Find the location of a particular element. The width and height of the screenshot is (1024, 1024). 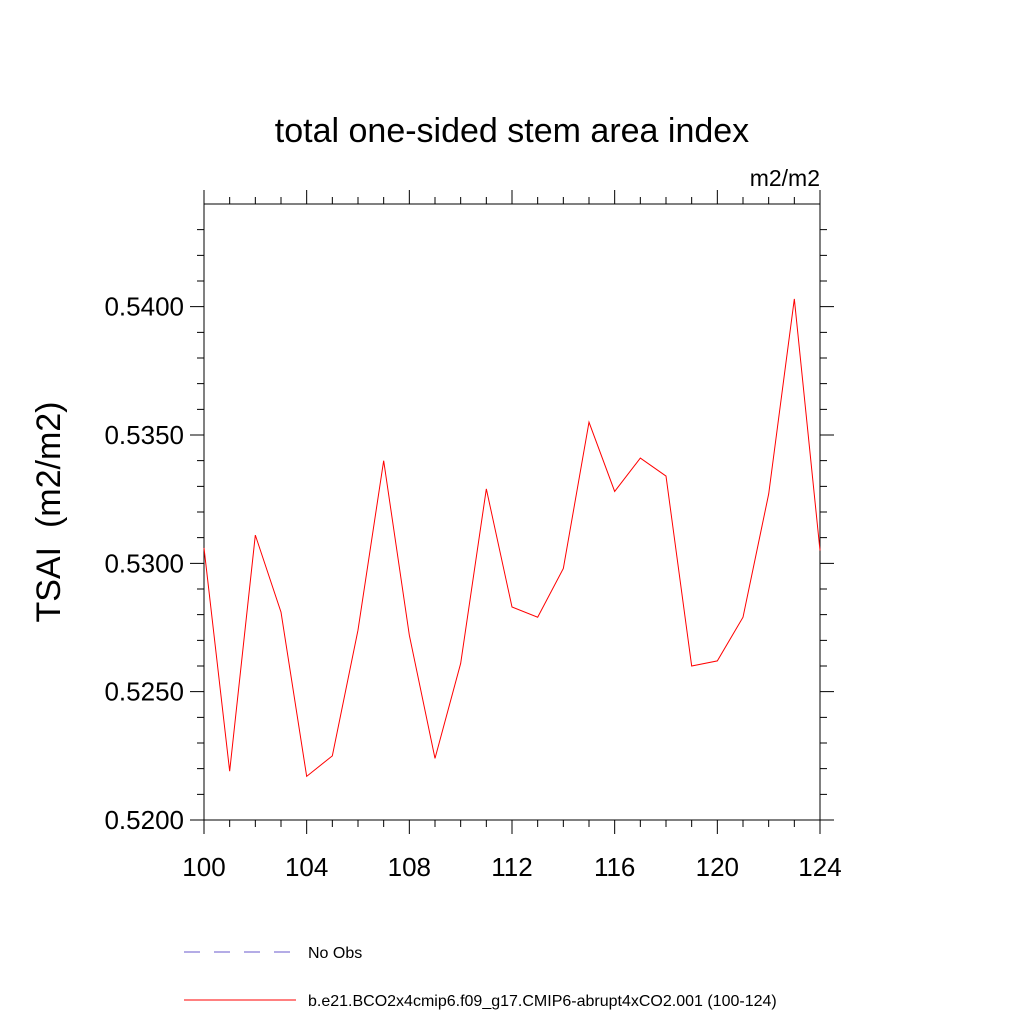

x-tick-label: 124 is located at coordinates (819, 867).